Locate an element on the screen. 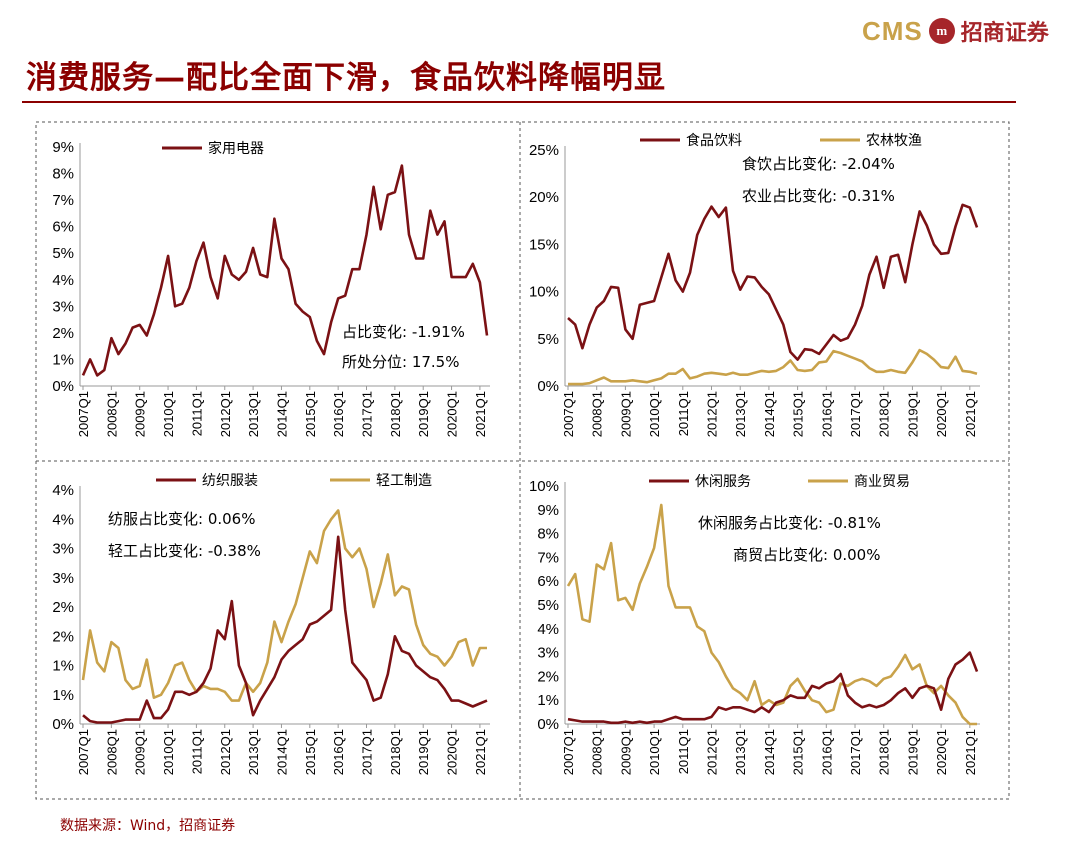 The width and height of the screenshot is (1080, 847). legend-label: 农林牧渔 is located at coordinates (894, 141).